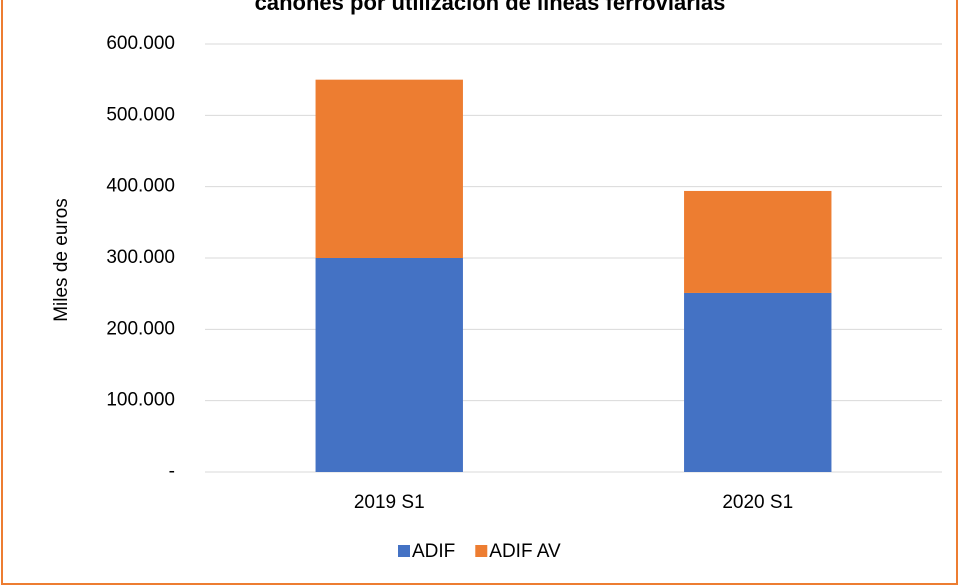  I want to click on y-tick-label: 300.000, so click(140, 257).